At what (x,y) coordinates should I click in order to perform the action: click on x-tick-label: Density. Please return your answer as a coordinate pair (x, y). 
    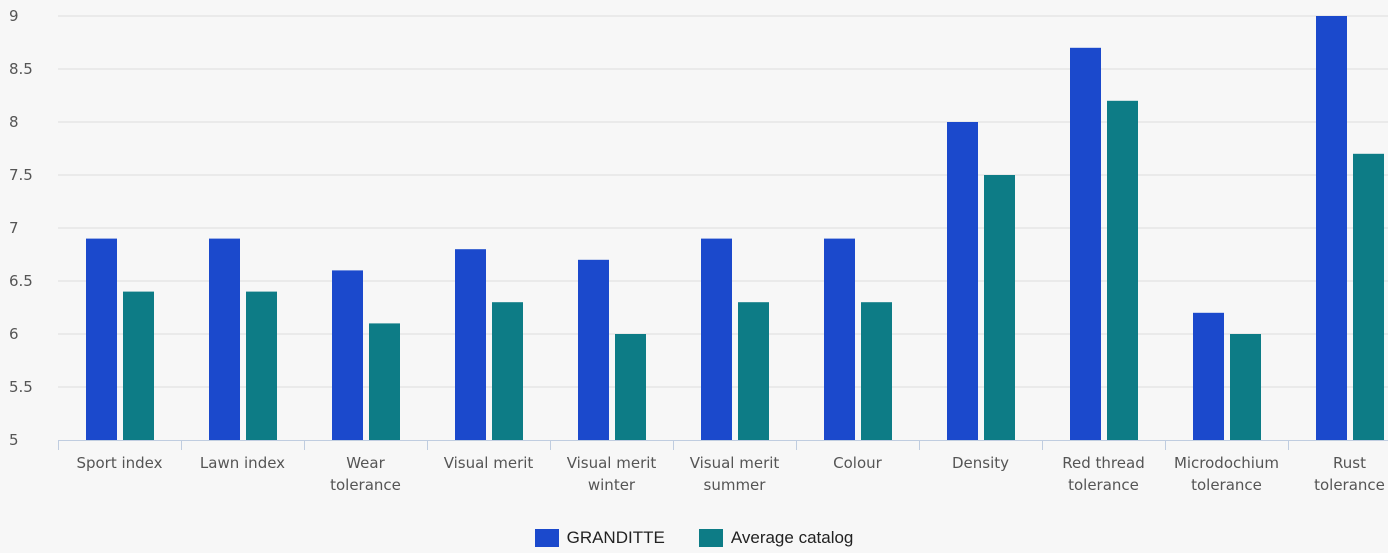
    Looking at the image, I should click on (980, 463).